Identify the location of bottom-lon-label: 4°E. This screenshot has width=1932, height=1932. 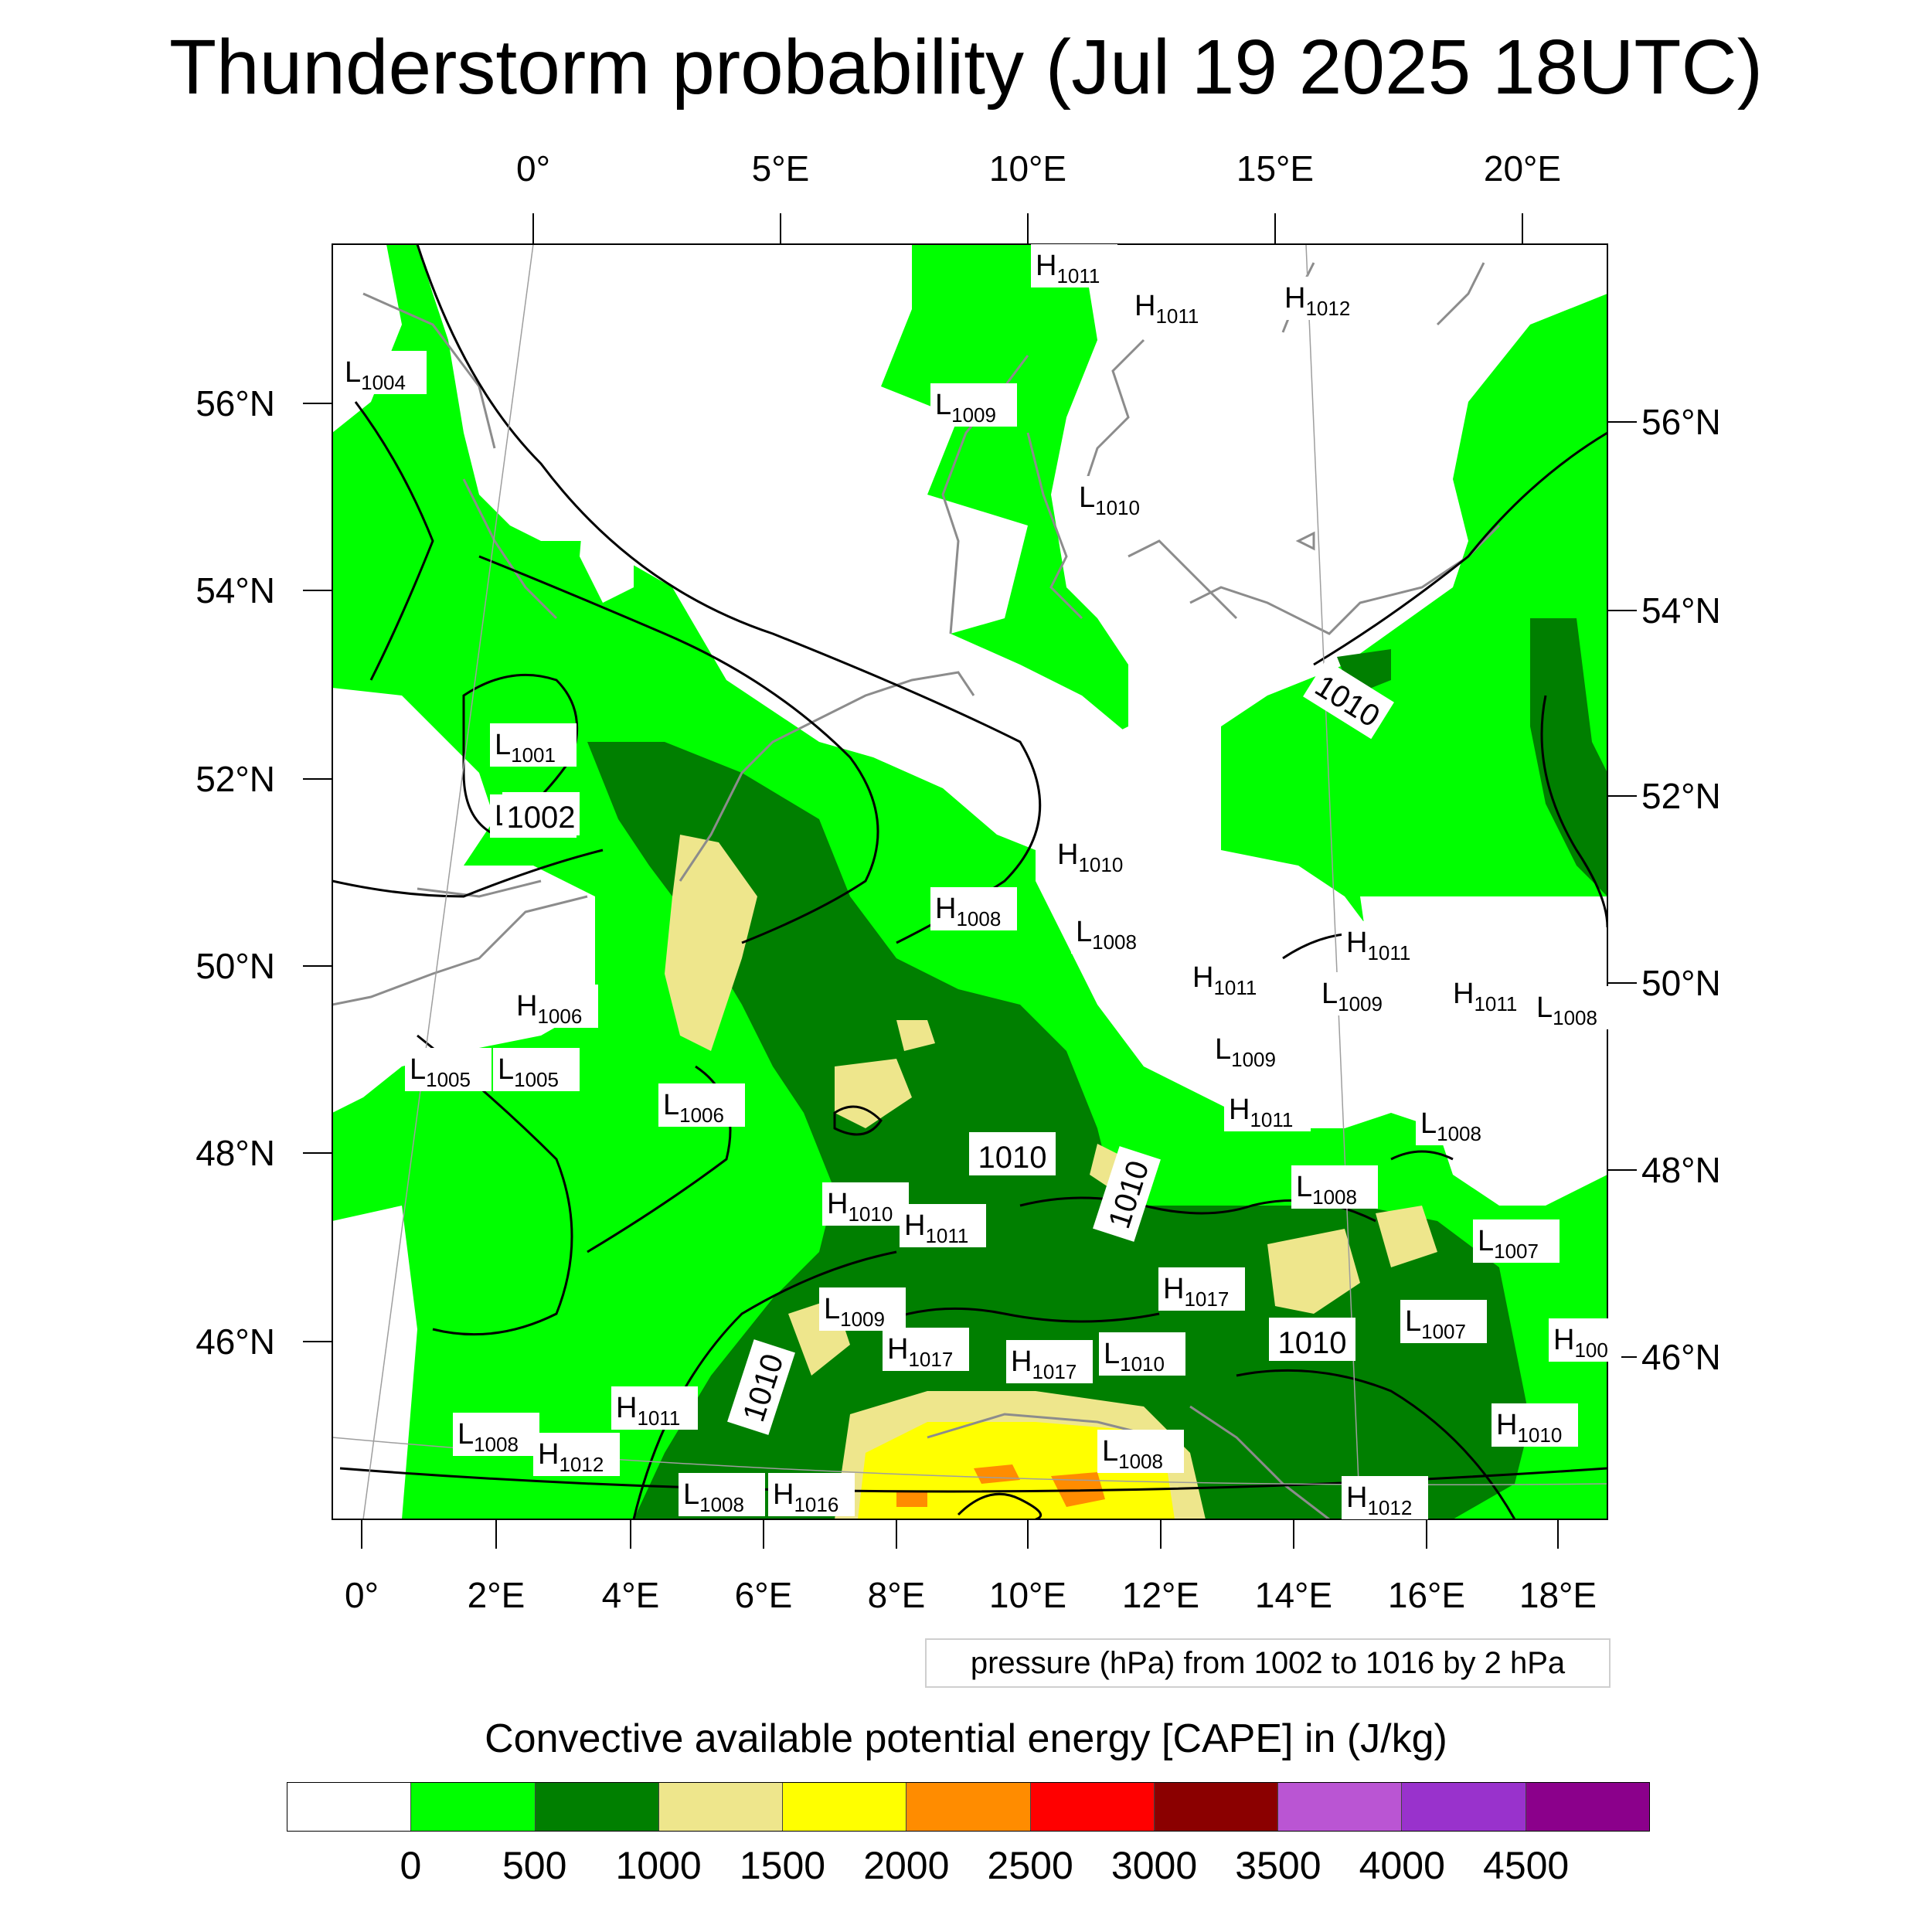
(631, 1595).